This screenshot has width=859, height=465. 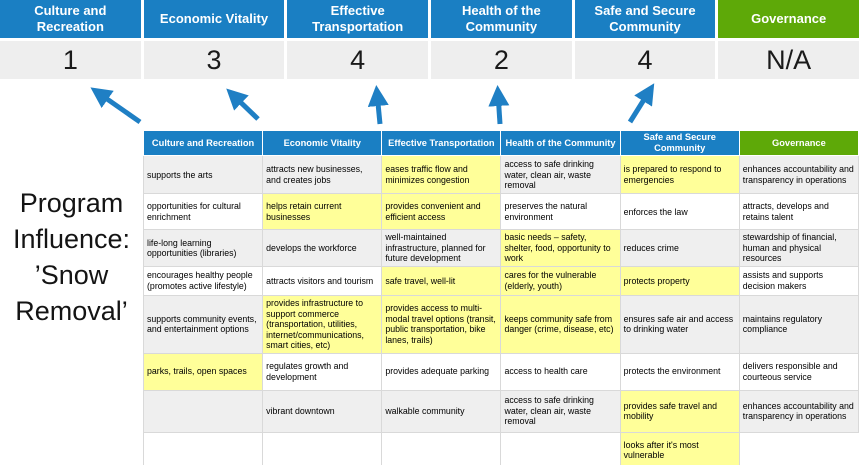 I want to click on pillar-score-culture-and-recreation: 1, so click(x=70, y=60).